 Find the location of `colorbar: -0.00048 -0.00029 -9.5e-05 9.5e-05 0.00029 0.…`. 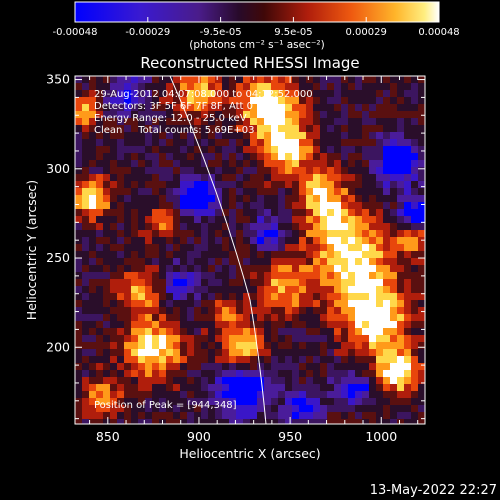

colorbar: -0.00048 -0.00029 -9.5e-05 9.5e-05 0.00029 0.… is located at coordinates (256, 26).